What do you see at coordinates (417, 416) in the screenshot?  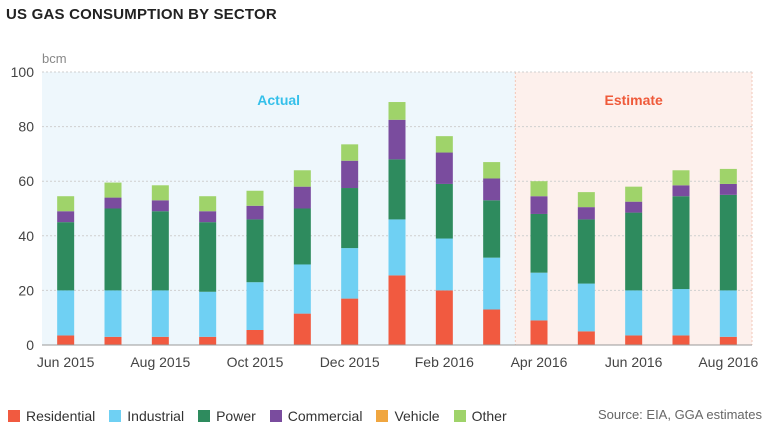 I see `legend-label: Vehicle` at bounding box center [417, 416].